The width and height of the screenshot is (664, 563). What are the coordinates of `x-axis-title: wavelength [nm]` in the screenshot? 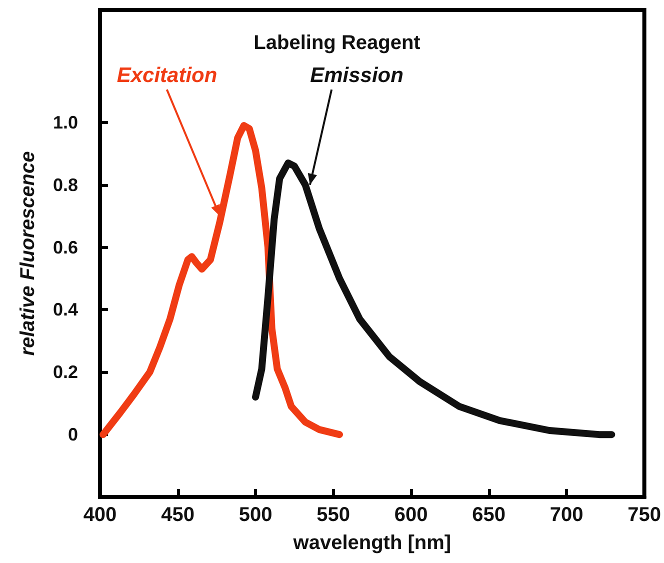 It's located at (372, 543).